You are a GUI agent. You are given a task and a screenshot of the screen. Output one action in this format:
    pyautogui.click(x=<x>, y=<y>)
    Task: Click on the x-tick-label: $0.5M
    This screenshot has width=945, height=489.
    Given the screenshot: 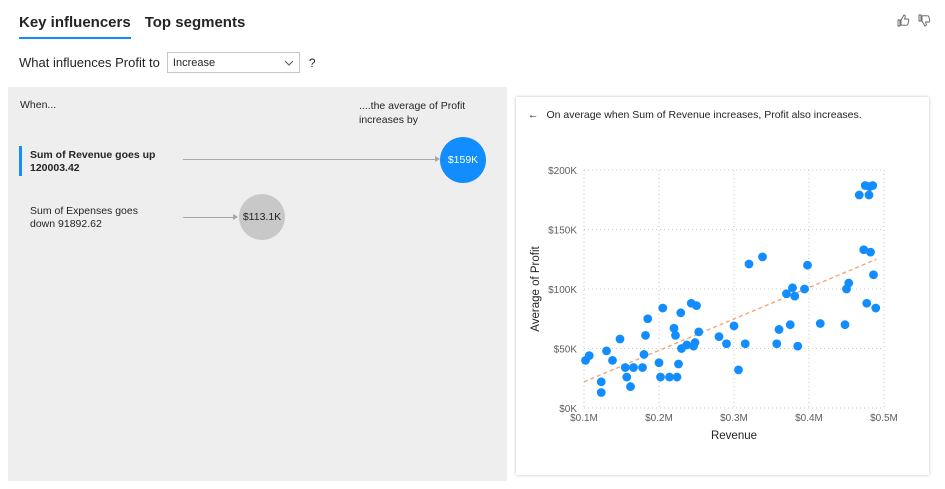 What is the action you would take?
    pyautogui.click(x=884, y=418)
    